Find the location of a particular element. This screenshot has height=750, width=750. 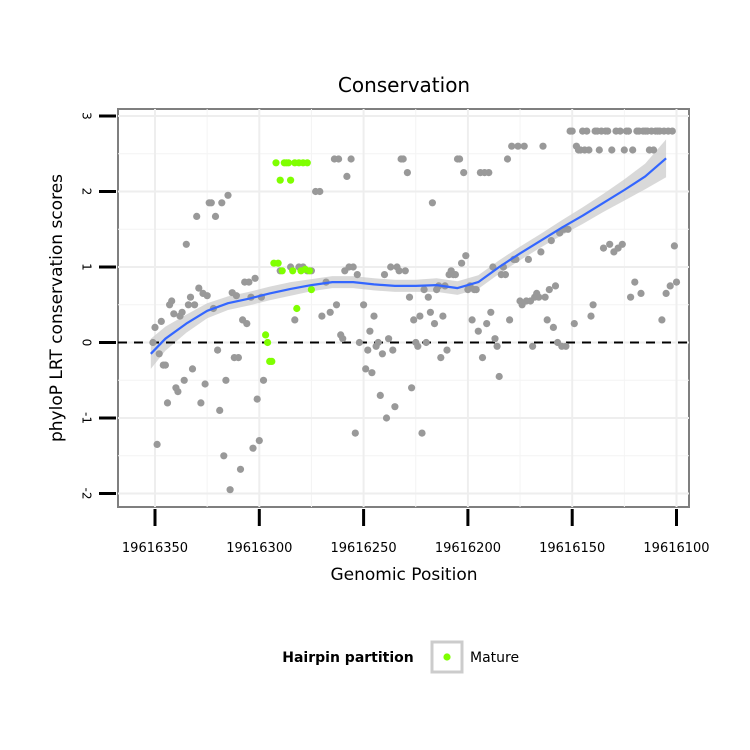

legend-label-mature: Mature is located at coordinates (494, 658).